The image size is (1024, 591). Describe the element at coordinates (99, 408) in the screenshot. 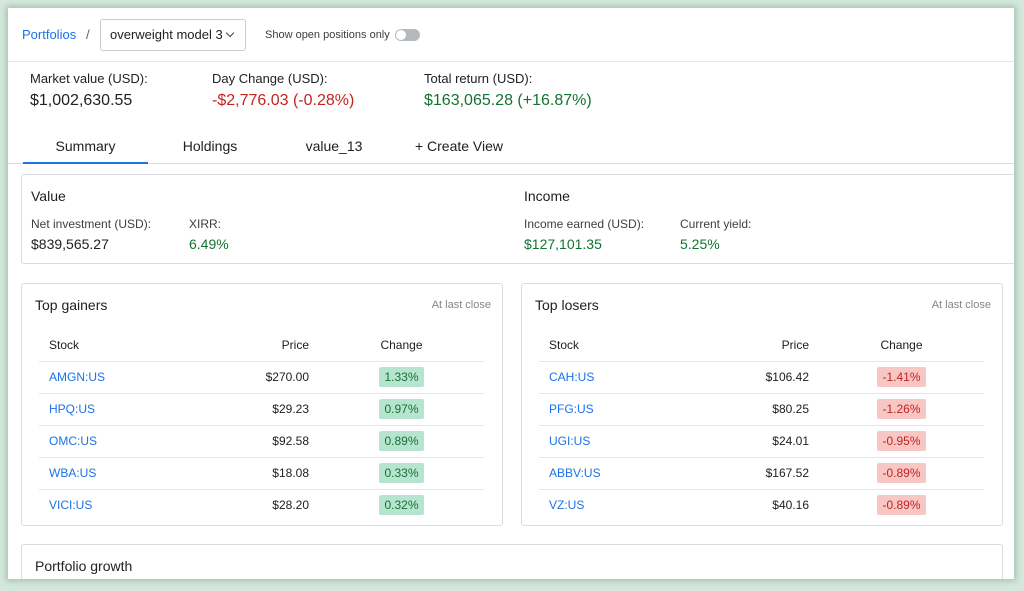

I see `stock-link: HPQ:US` at that location.